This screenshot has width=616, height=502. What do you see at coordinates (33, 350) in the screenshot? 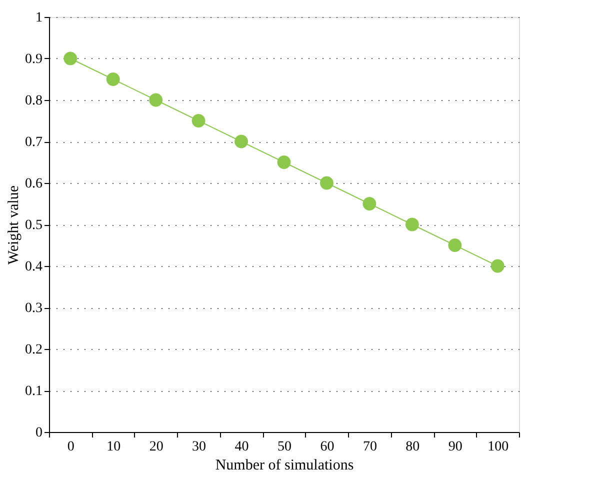
I see `y-tick-label: 0.2` at bounding box center [33, 350].